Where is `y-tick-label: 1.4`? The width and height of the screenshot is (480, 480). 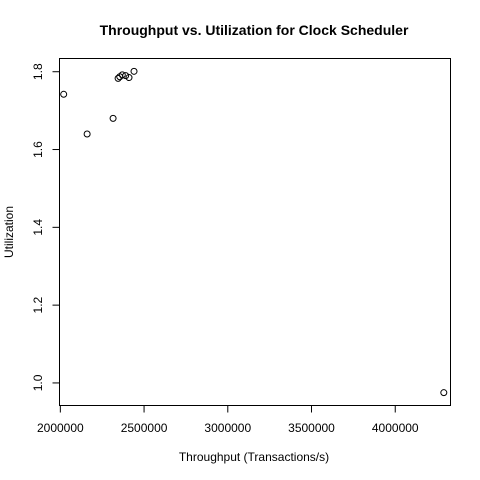
y-tick-label: 1.4 is located at coordinates (38, 227).